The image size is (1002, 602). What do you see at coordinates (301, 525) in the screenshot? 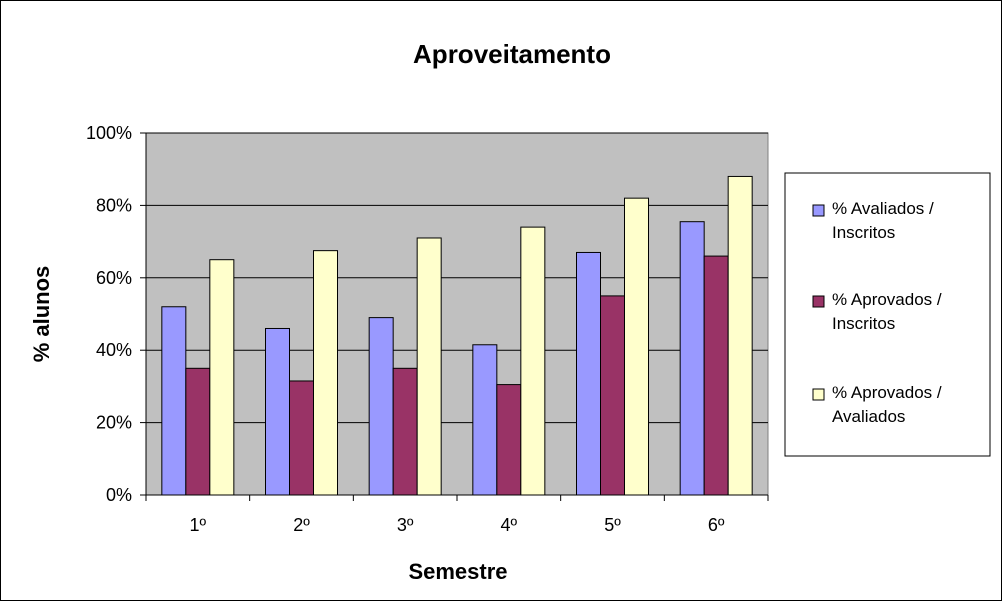
I see `x-tick-label: 2º` at bounding box center [301, 525].